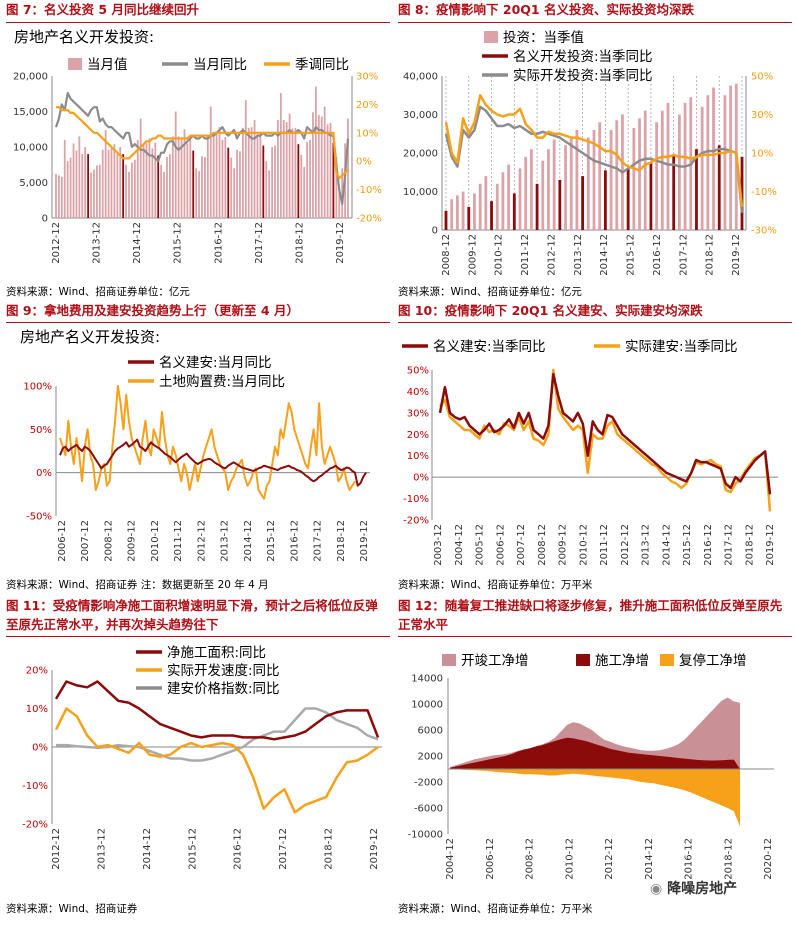 This screenshot has width=796, height=927. I want to click on chart7-ytick: 20%, so click(367, 105).